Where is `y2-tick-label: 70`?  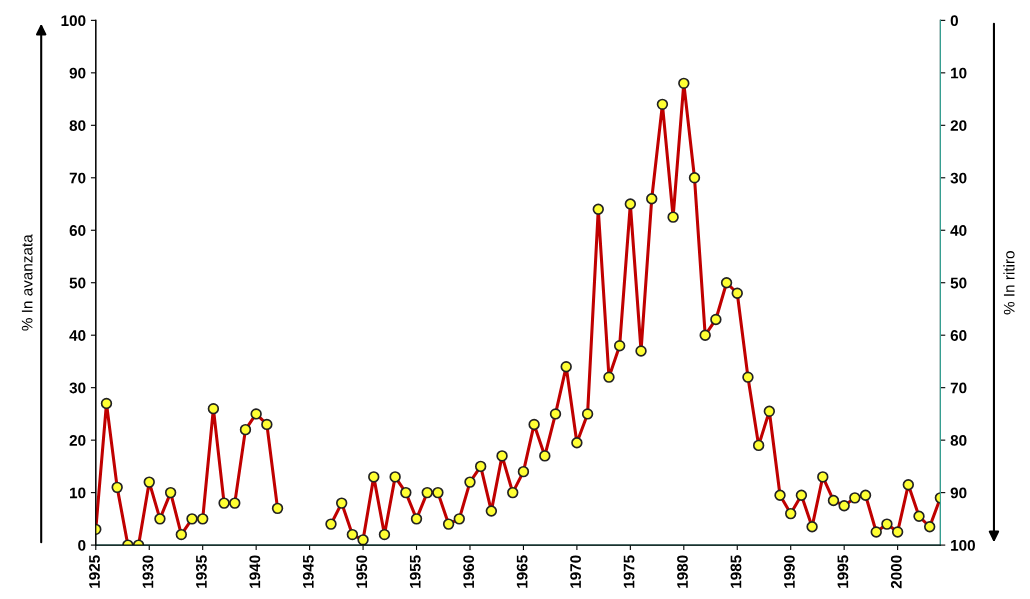 y2-tick-label: 70 is located at coordinates (958, 388).